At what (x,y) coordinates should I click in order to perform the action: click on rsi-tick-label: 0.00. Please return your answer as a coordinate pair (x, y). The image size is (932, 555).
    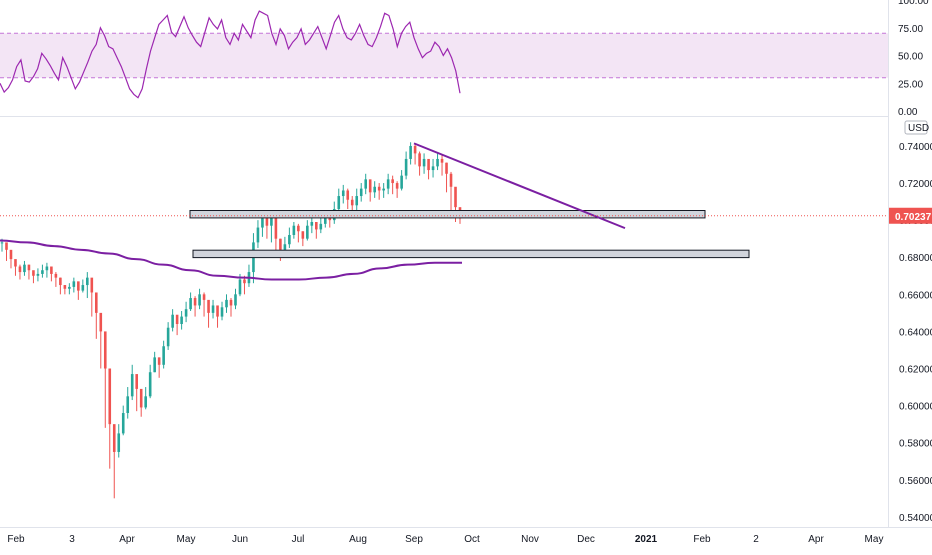
    Looking at the image, I should click on (908, 112).